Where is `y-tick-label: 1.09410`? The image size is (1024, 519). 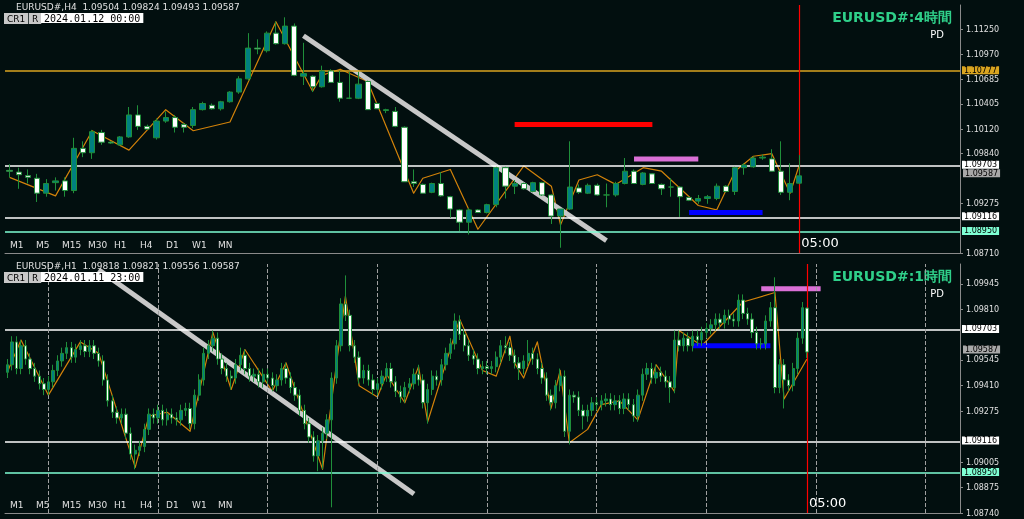
y-tick-label: 1.09410 is located at coordinates (983, 386).